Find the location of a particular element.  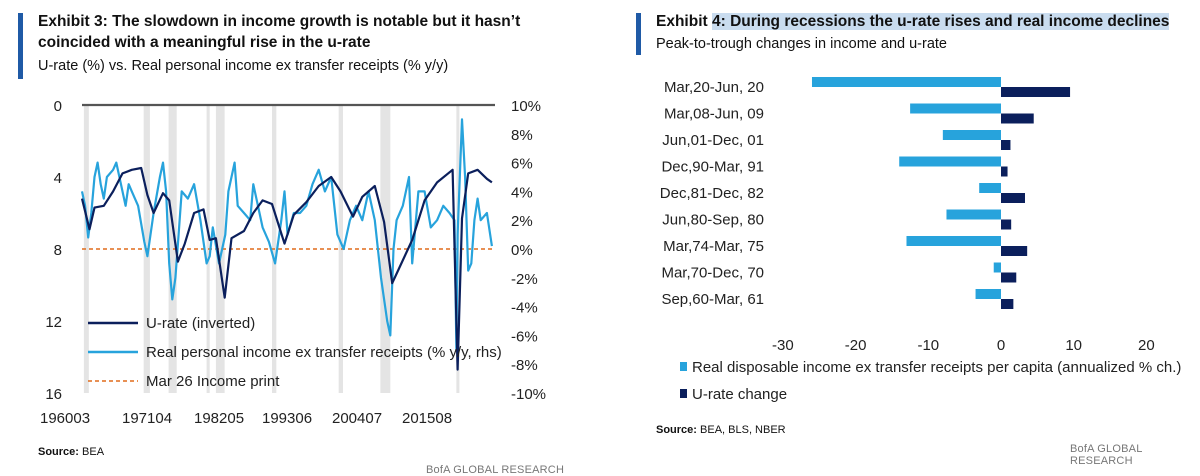

category-label: Mar,08-Jun, 09 is located at coordinates (714, 114).